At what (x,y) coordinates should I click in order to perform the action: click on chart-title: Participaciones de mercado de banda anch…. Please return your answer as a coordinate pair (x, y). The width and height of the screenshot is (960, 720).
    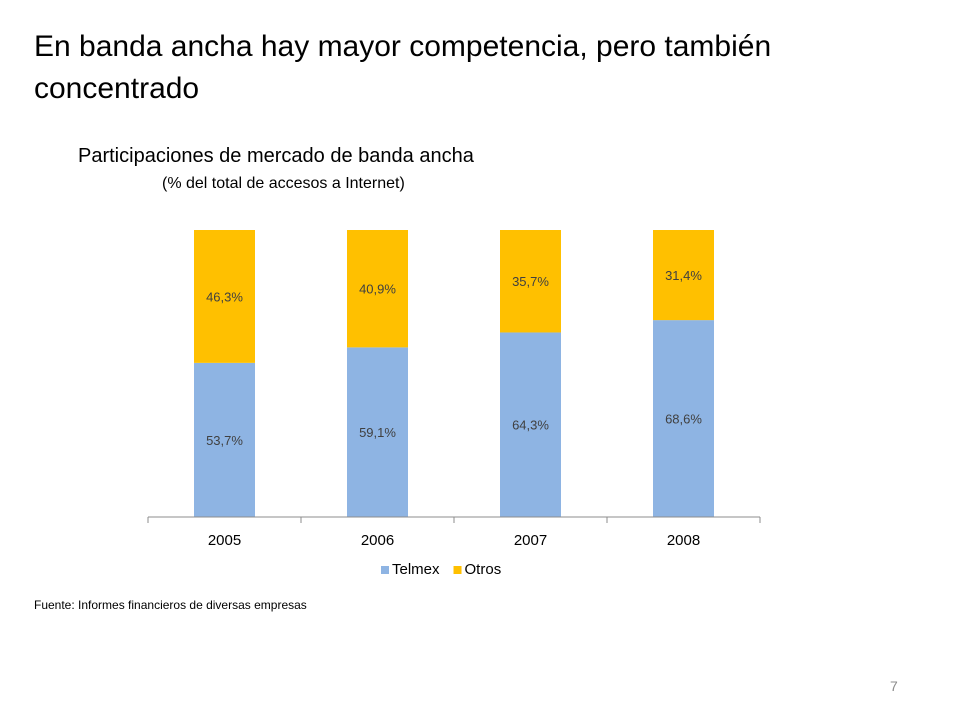
    Looking at the image, I should click on (276, 156).